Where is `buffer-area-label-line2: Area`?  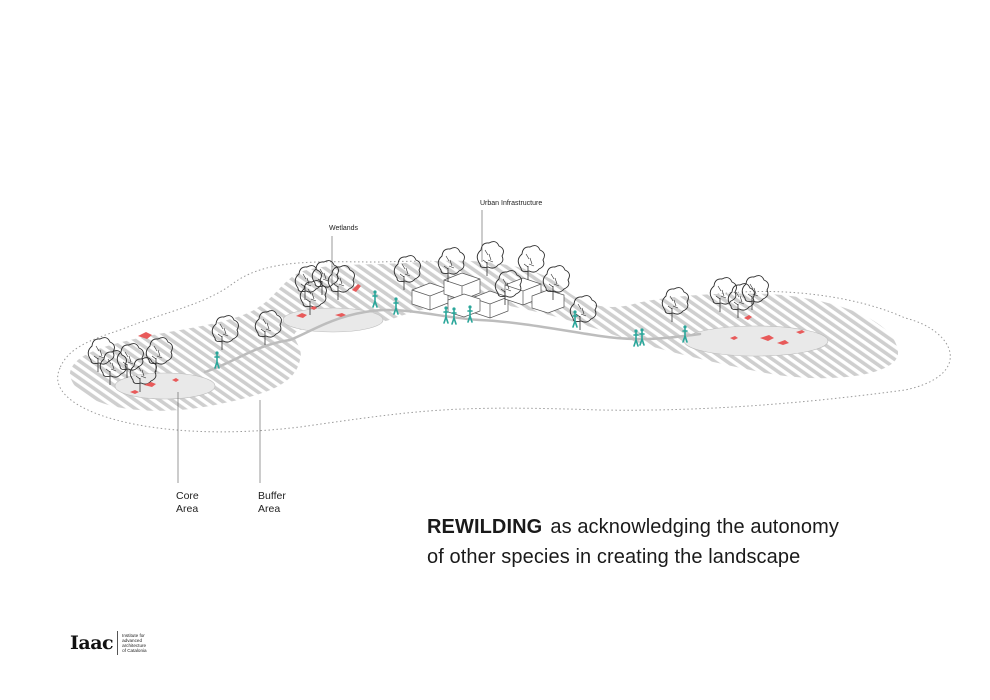
buffer-area-label-line2: Area is located at coordinates (269, 509).